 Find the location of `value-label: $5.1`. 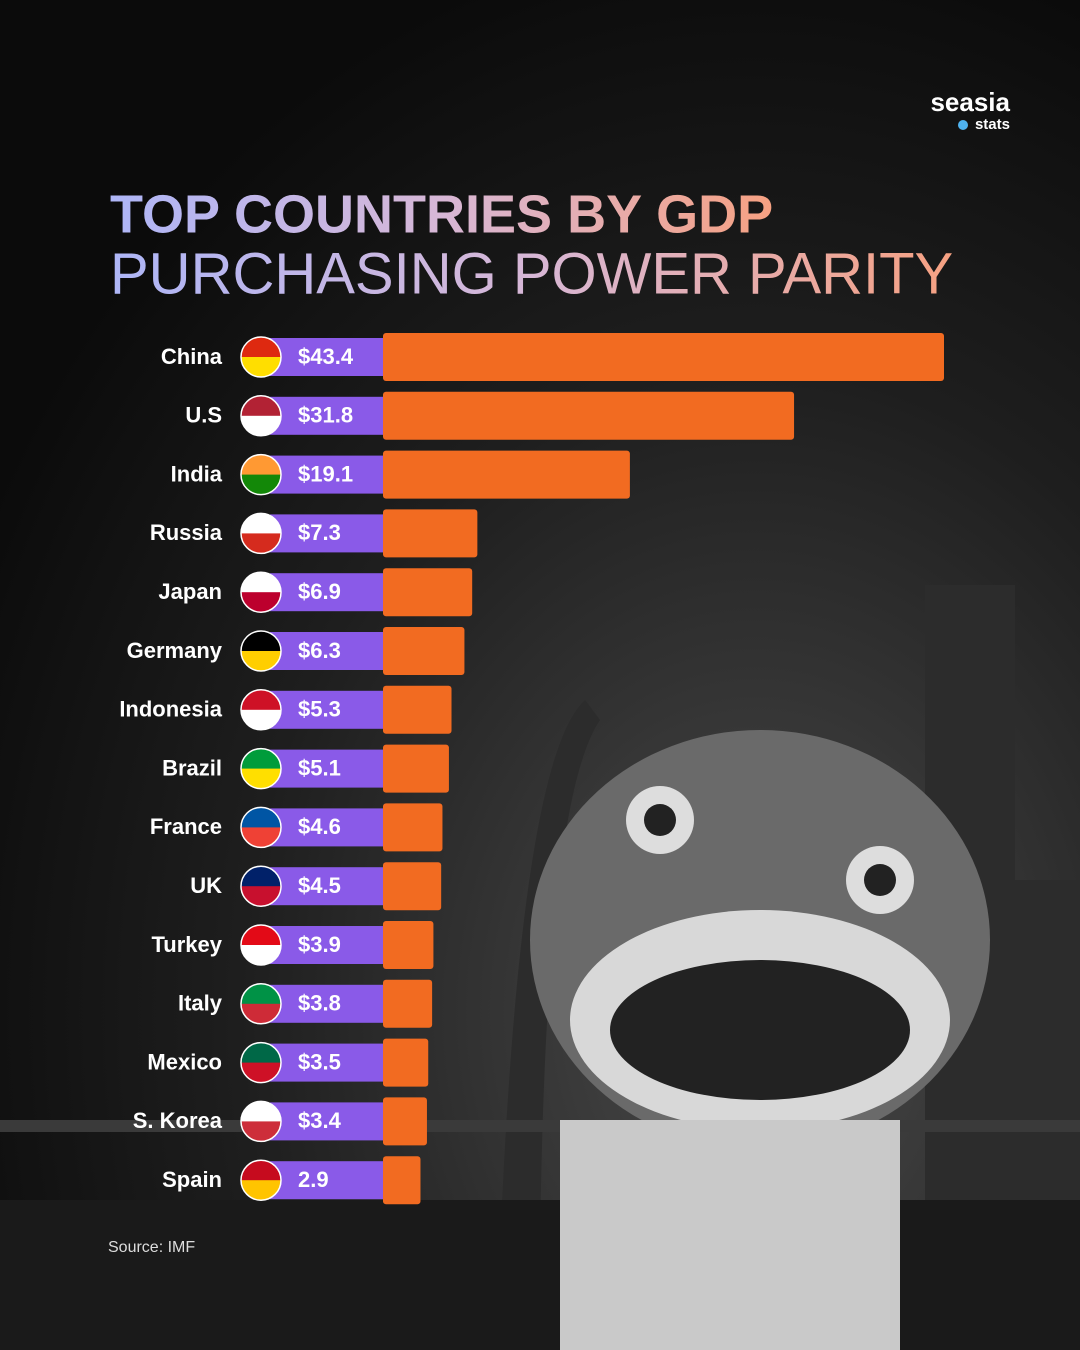

value-label: $5.1 is located at coordinates (319, 767).